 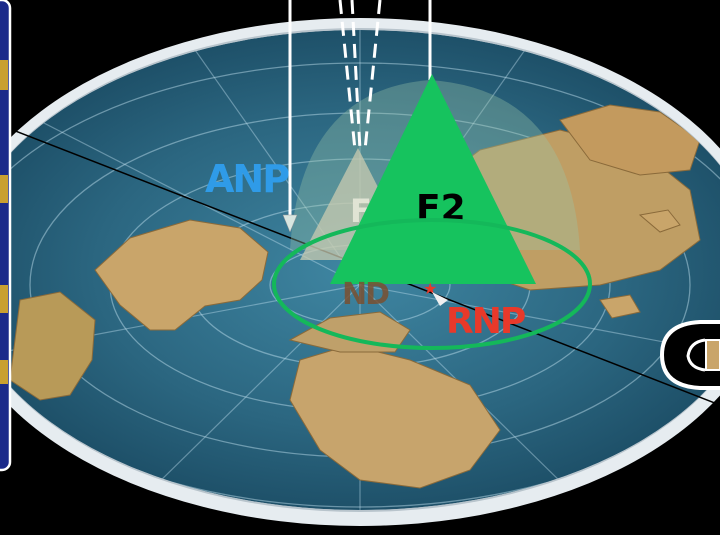 What do you see at coordinates (6, 236) in the screenshot?
I see `side-panel` at bounding box center [6, 236].